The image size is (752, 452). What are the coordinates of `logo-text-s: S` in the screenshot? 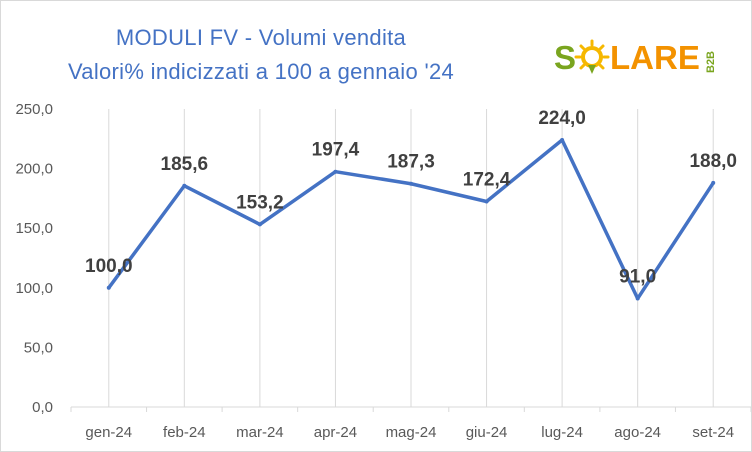 It's located at (565, 57).